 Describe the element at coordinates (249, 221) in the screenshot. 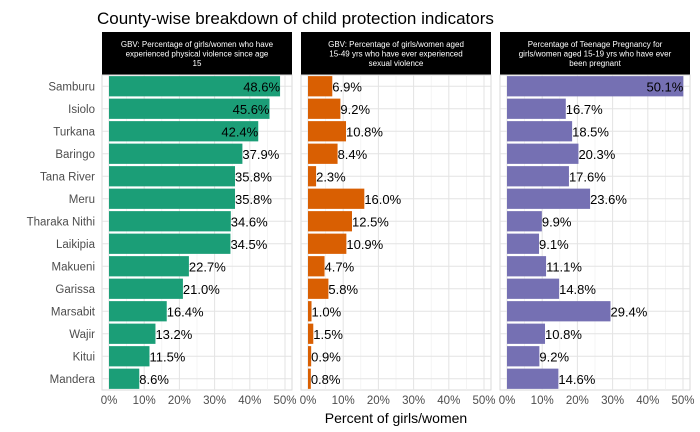

I see `data-label: 34.6%` at that location.